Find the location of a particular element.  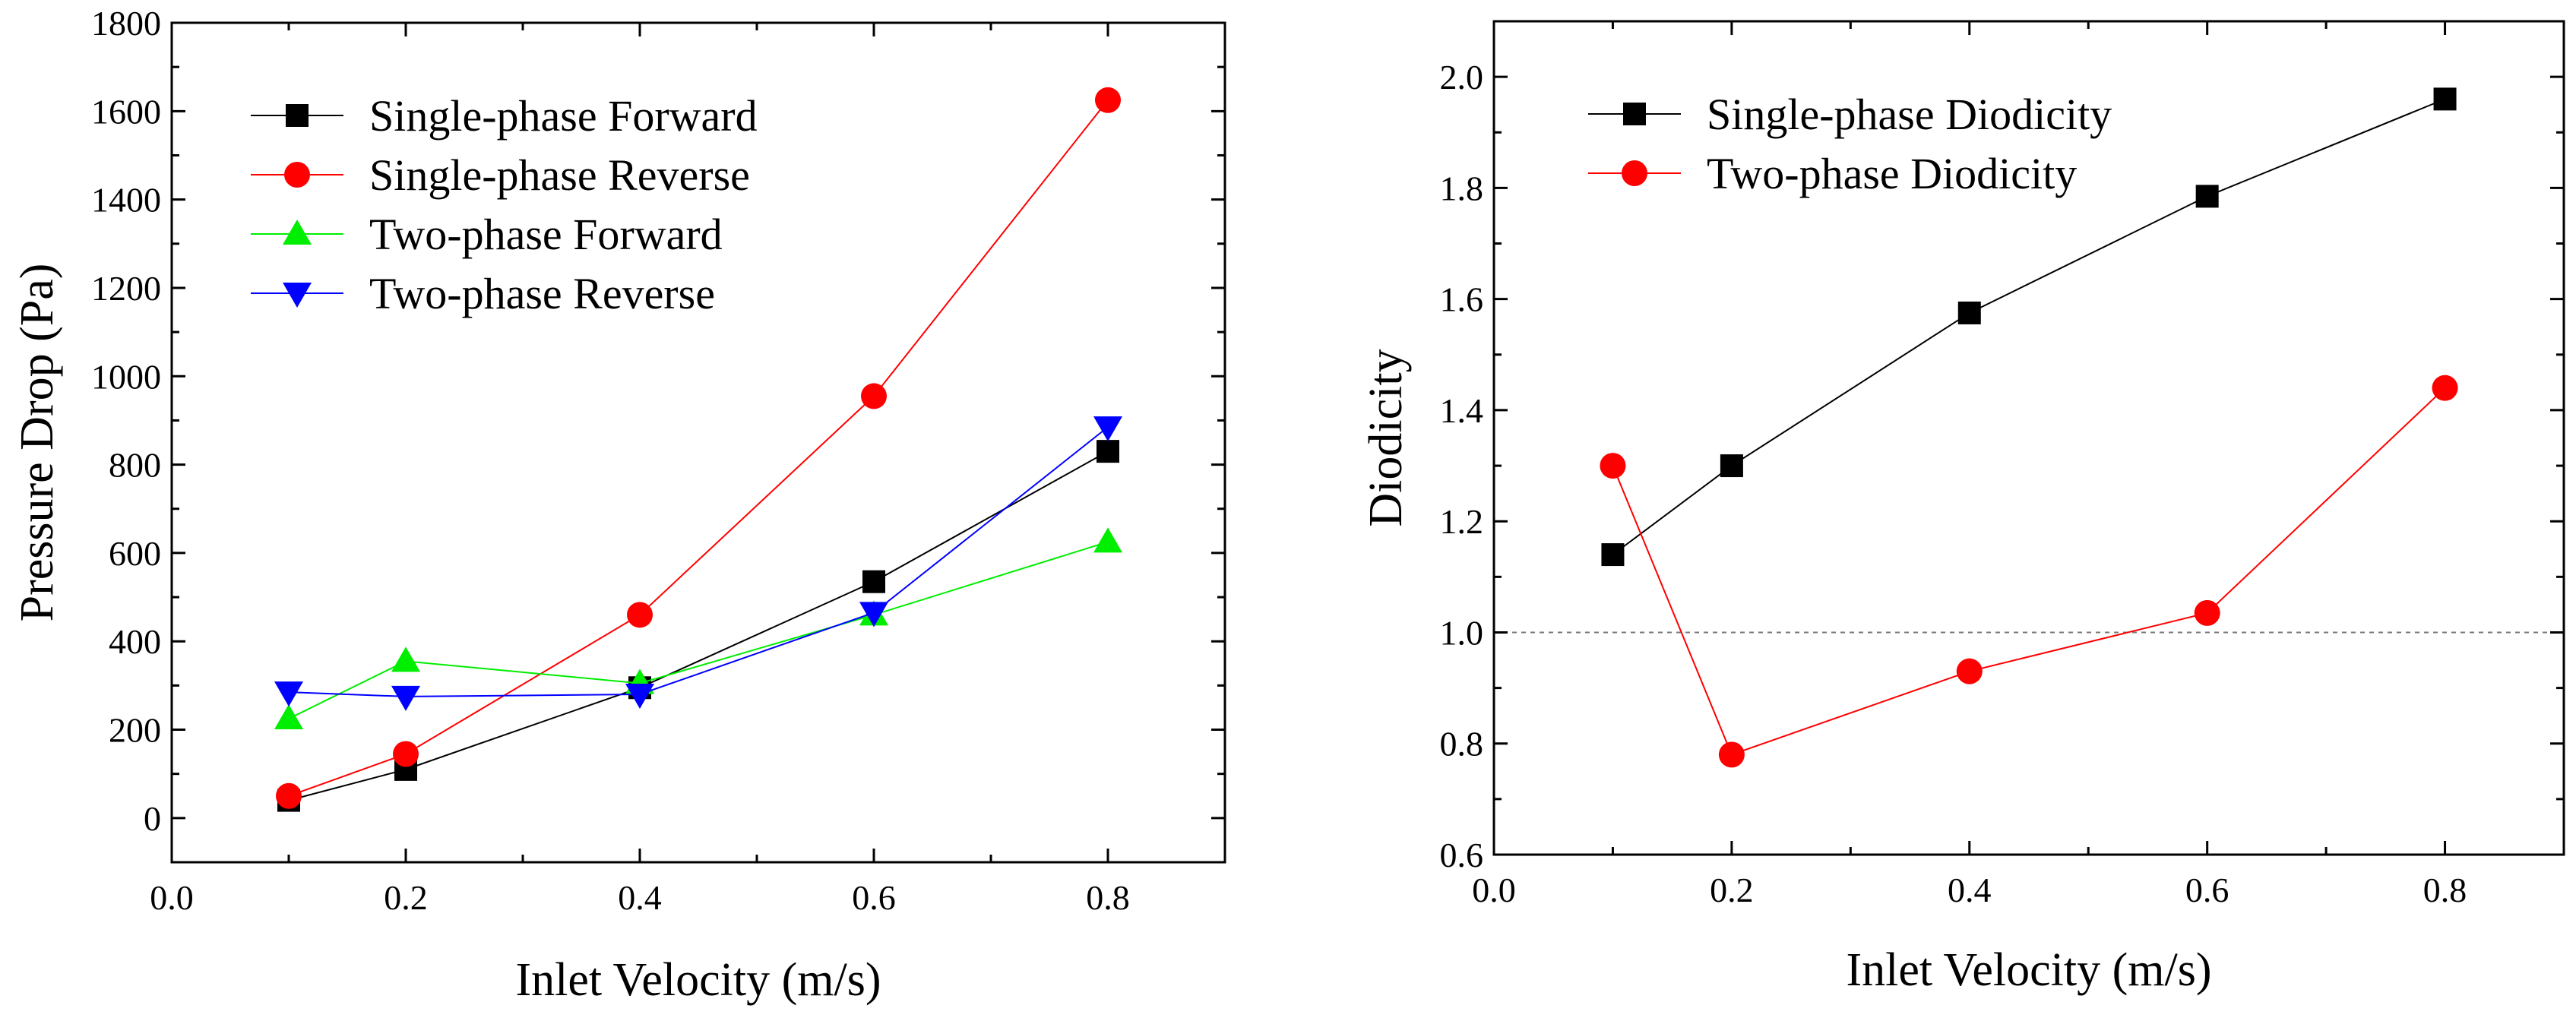

y-axis-title: Diodicity is located at coordinates (1386, 437).